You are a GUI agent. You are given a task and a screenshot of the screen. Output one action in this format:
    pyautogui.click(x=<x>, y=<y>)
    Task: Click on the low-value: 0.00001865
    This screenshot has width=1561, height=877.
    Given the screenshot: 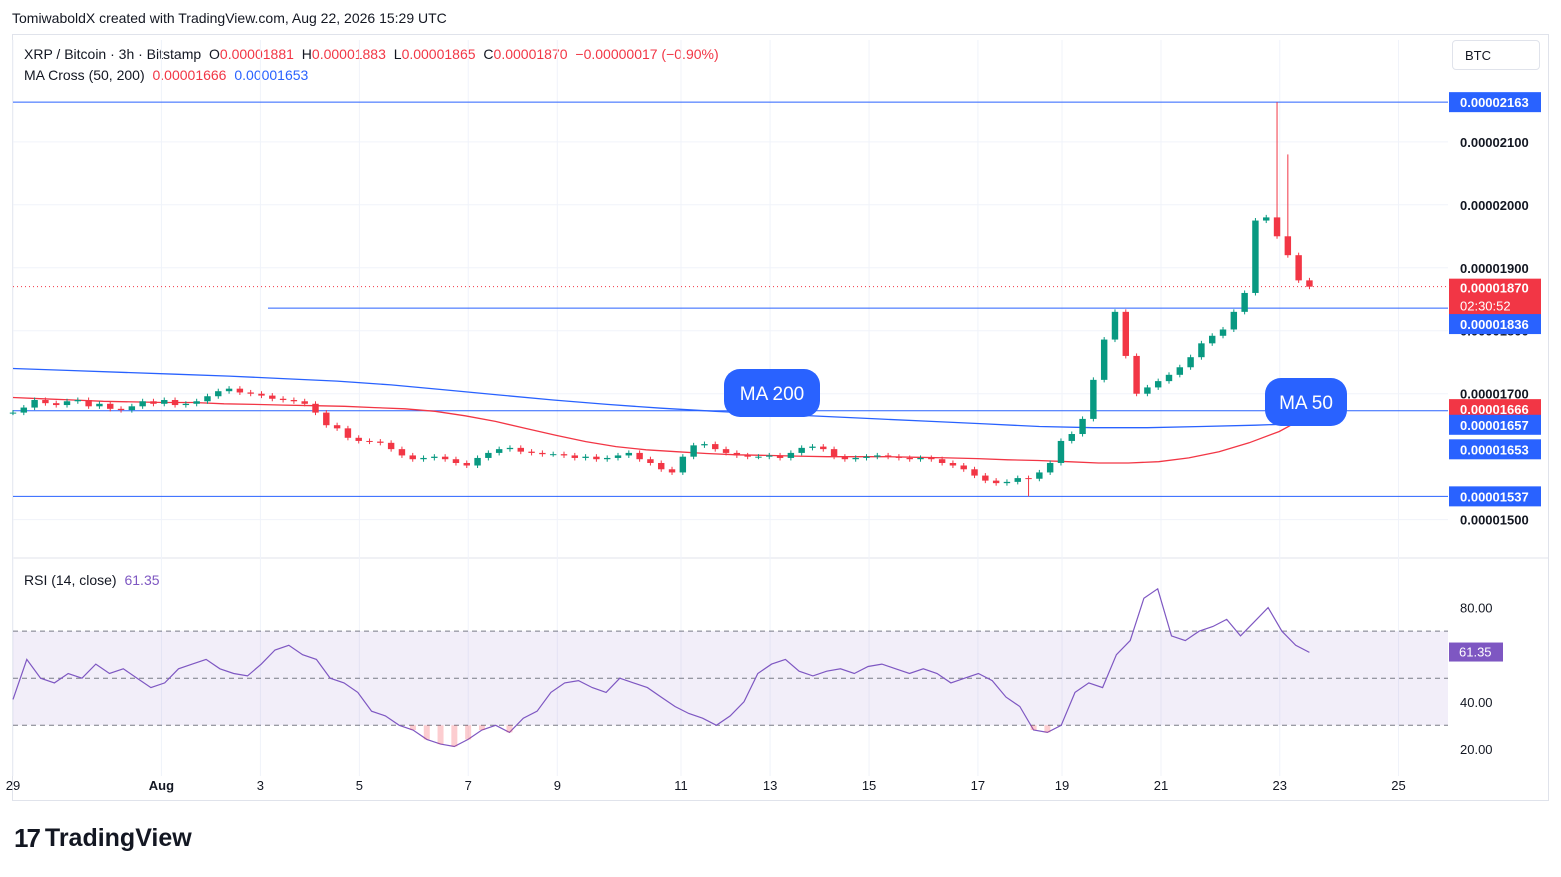 What is the action you would take?
    pyautogui.click(x=438, y=54)
    